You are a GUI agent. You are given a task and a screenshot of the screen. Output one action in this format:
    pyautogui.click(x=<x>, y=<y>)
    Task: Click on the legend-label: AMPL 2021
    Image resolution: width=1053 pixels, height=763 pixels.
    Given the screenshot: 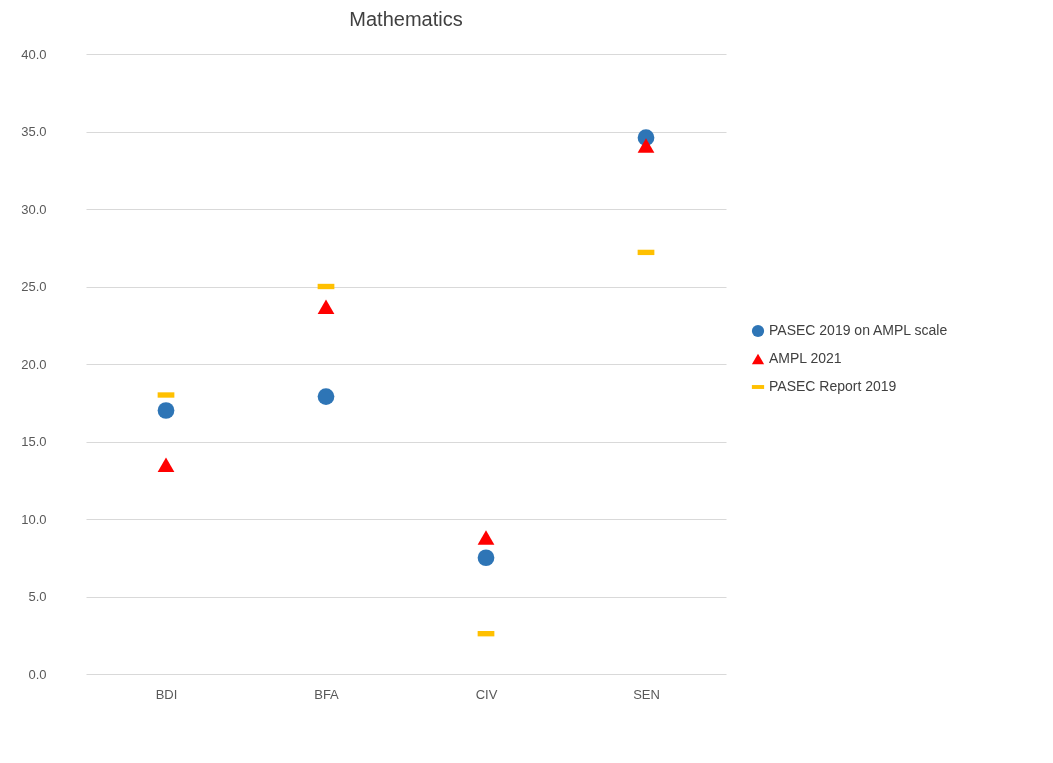 What is the action you would take?
    pyautogui.click(x=805, y=358)
    